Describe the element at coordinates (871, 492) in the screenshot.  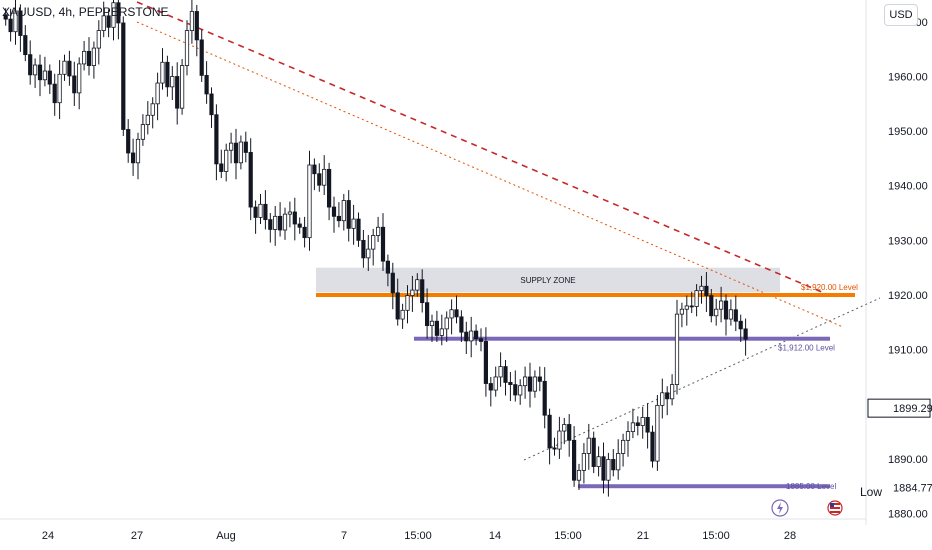
I see `low-marker-label: Low` at that location.